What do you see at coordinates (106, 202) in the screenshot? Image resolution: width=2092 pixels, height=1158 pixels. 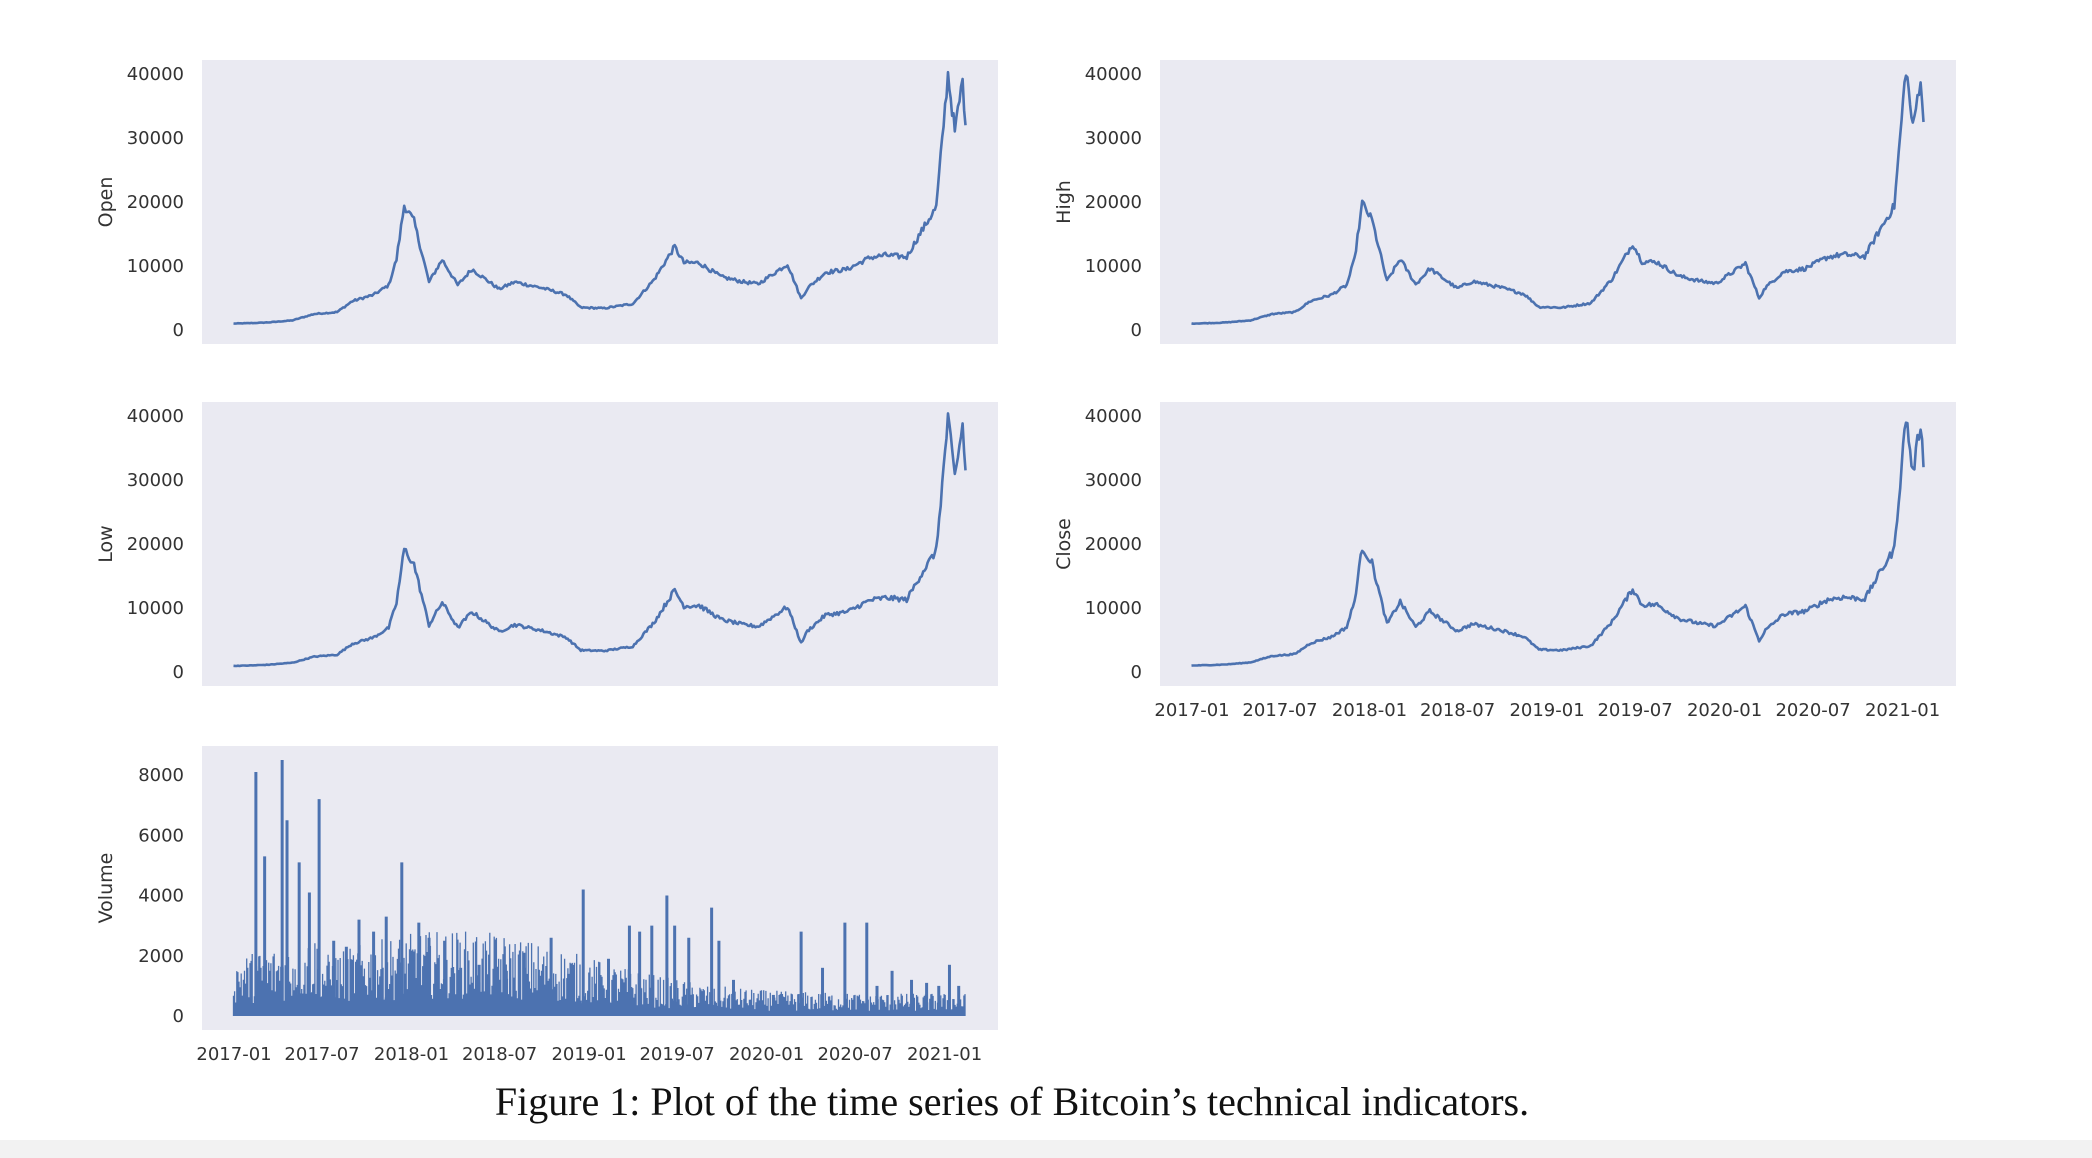 I see `y-axis-label: Open` at bounding box center [106, 202].